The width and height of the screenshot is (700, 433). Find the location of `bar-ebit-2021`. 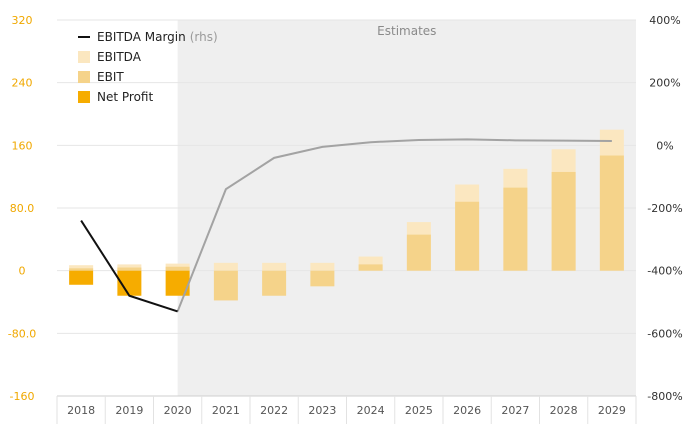

bar-ebit-2021 is located at coordinates (225, 285).